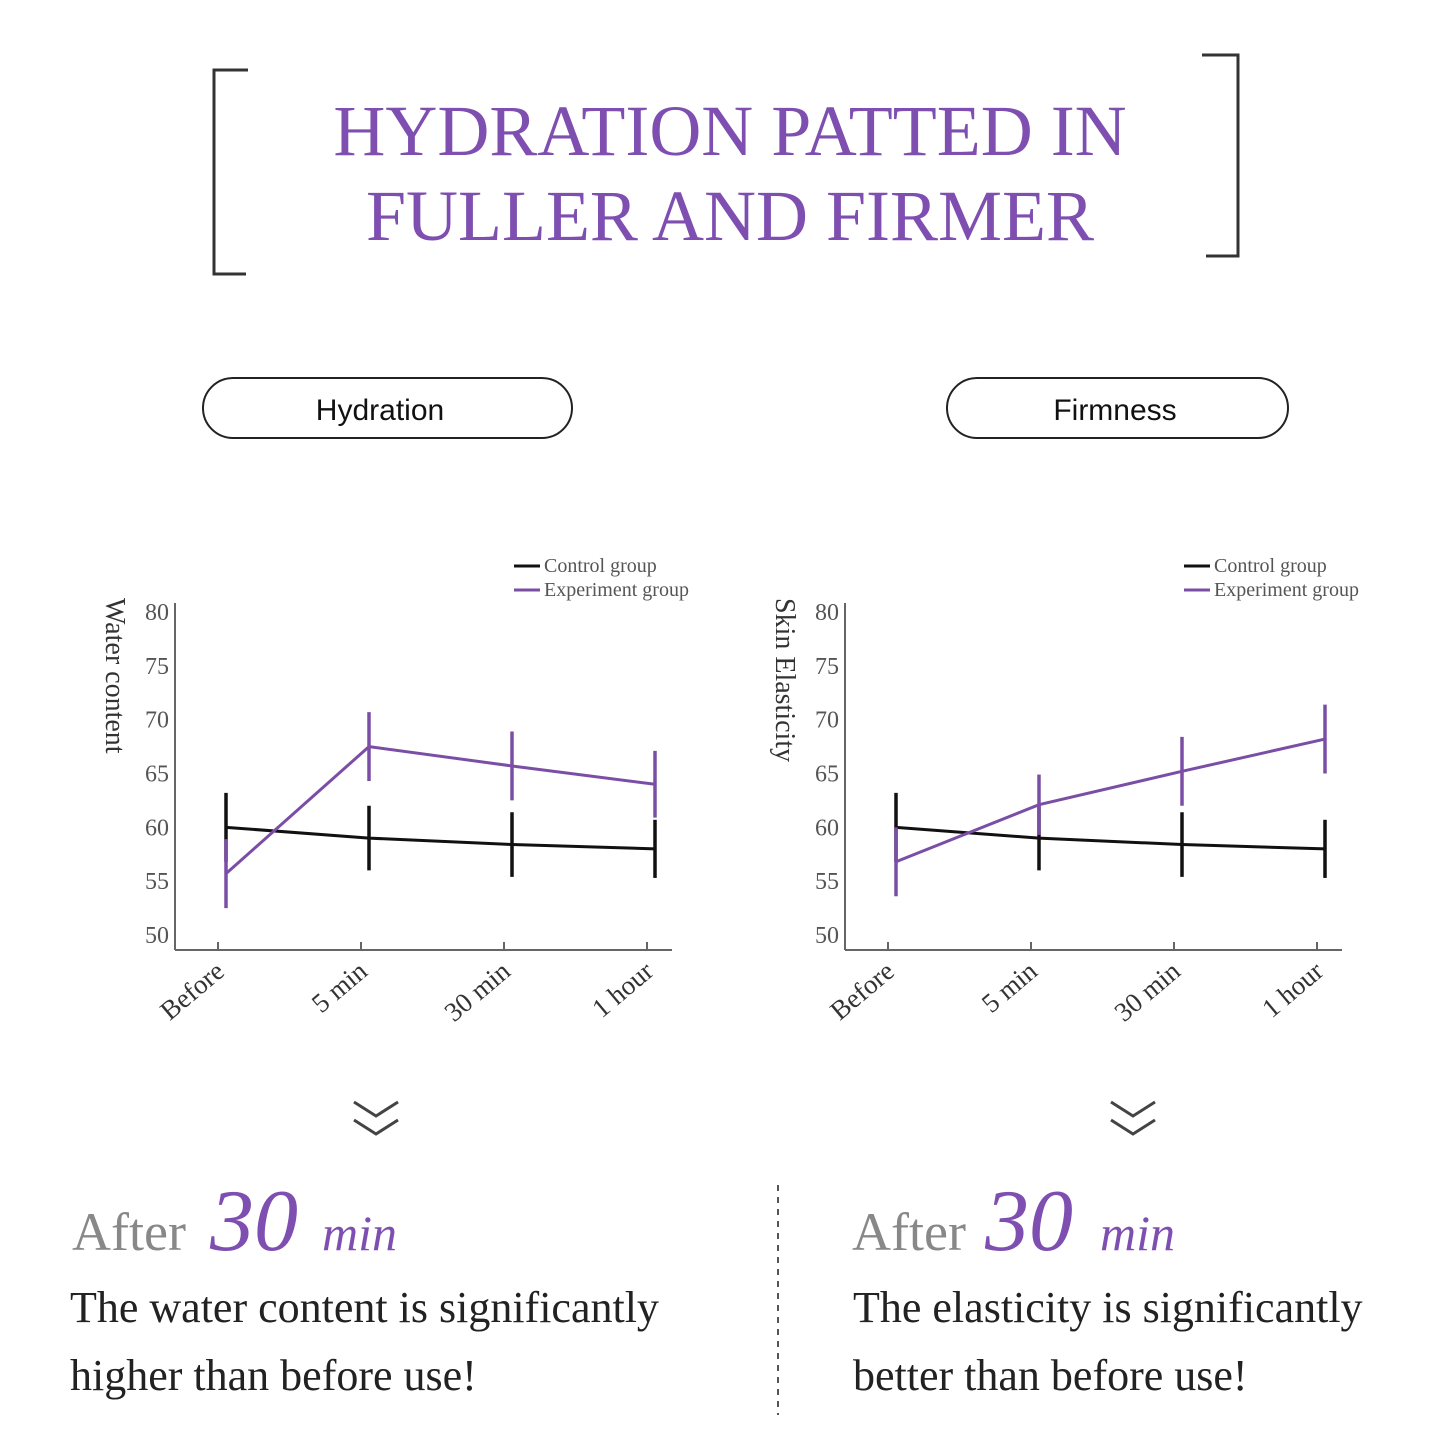 The image size is (1445, 1445). I want to click on caption-text: higher than before use!, so click(273, 1375).